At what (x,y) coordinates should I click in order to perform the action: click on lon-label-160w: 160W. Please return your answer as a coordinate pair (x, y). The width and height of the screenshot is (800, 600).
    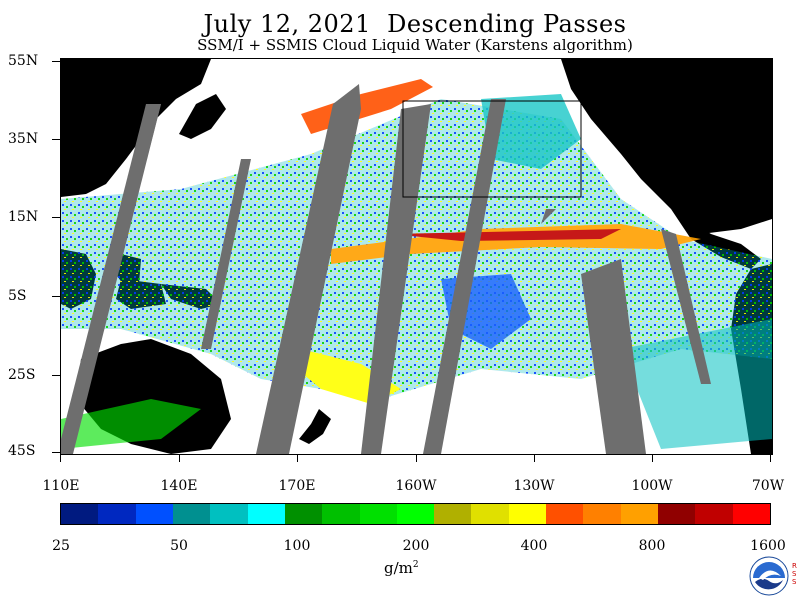
    Looking at the image, I should click on (416, 486).